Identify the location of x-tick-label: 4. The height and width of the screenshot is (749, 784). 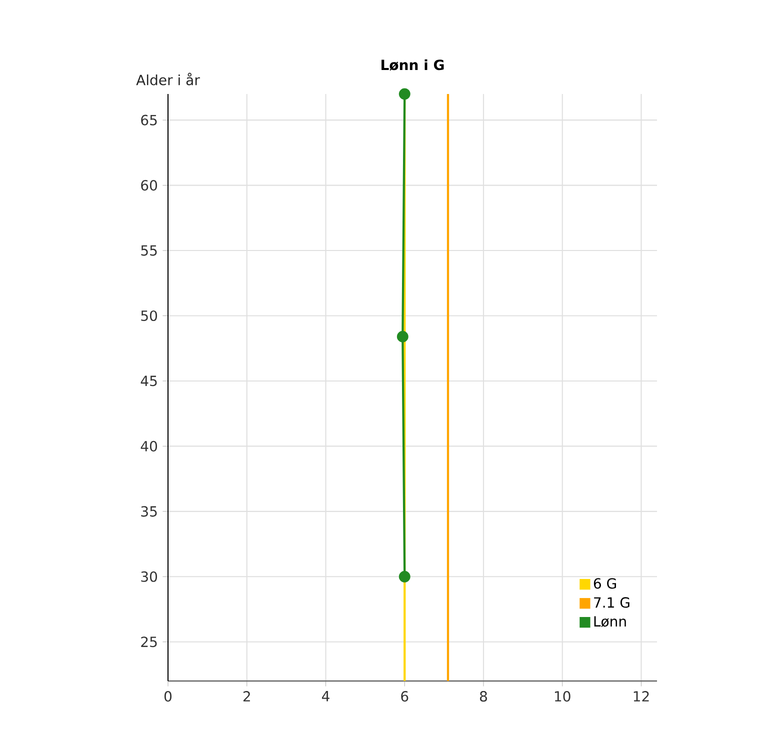
(326, 696).